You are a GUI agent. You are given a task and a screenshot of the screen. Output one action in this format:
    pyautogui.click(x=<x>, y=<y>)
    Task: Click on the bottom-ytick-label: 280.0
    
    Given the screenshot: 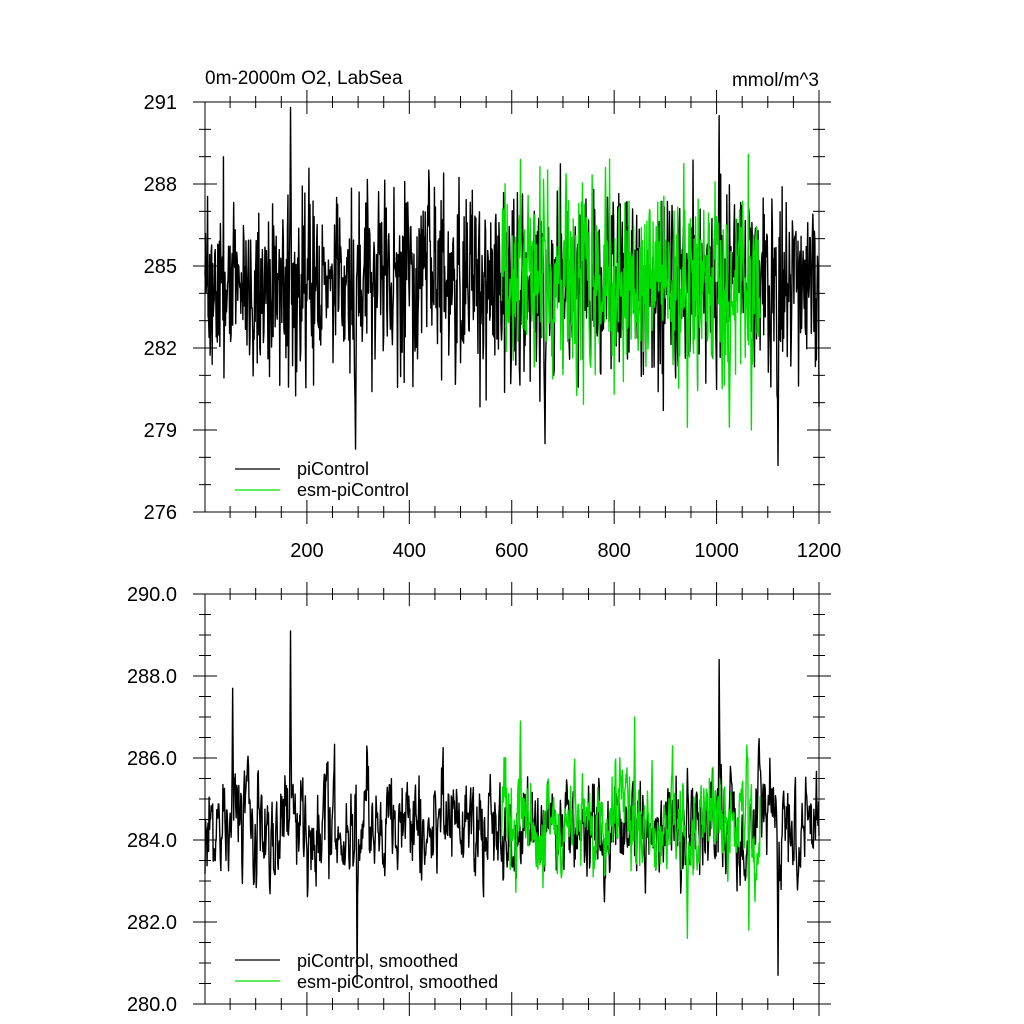 What is the action you would take?
    pyautogui.click(x=152, y=1005)
    